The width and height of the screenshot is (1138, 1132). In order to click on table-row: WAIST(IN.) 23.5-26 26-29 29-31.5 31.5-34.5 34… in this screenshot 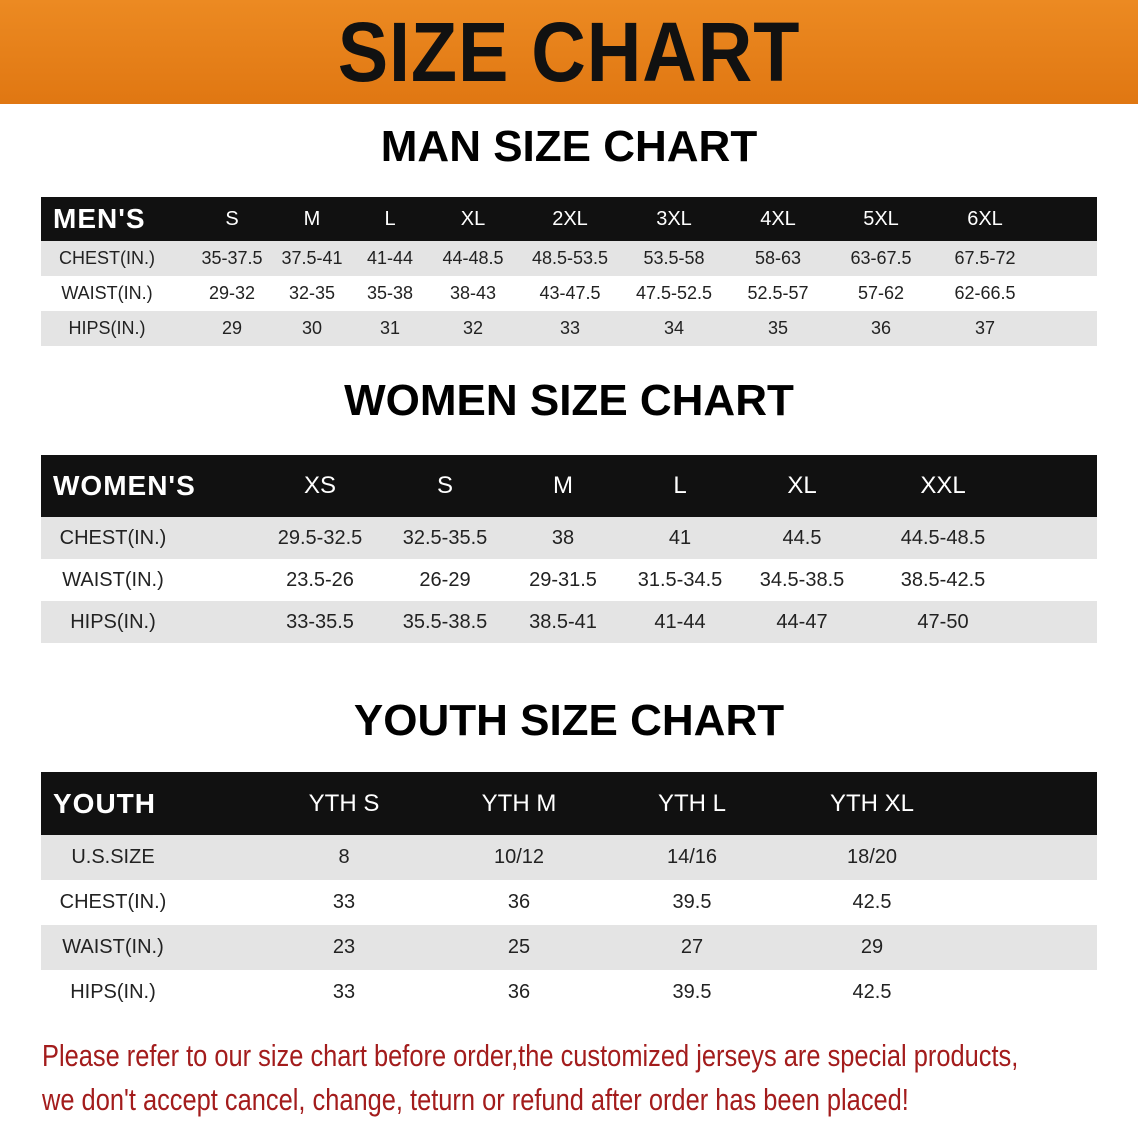, I will do `click(569, 580)`.